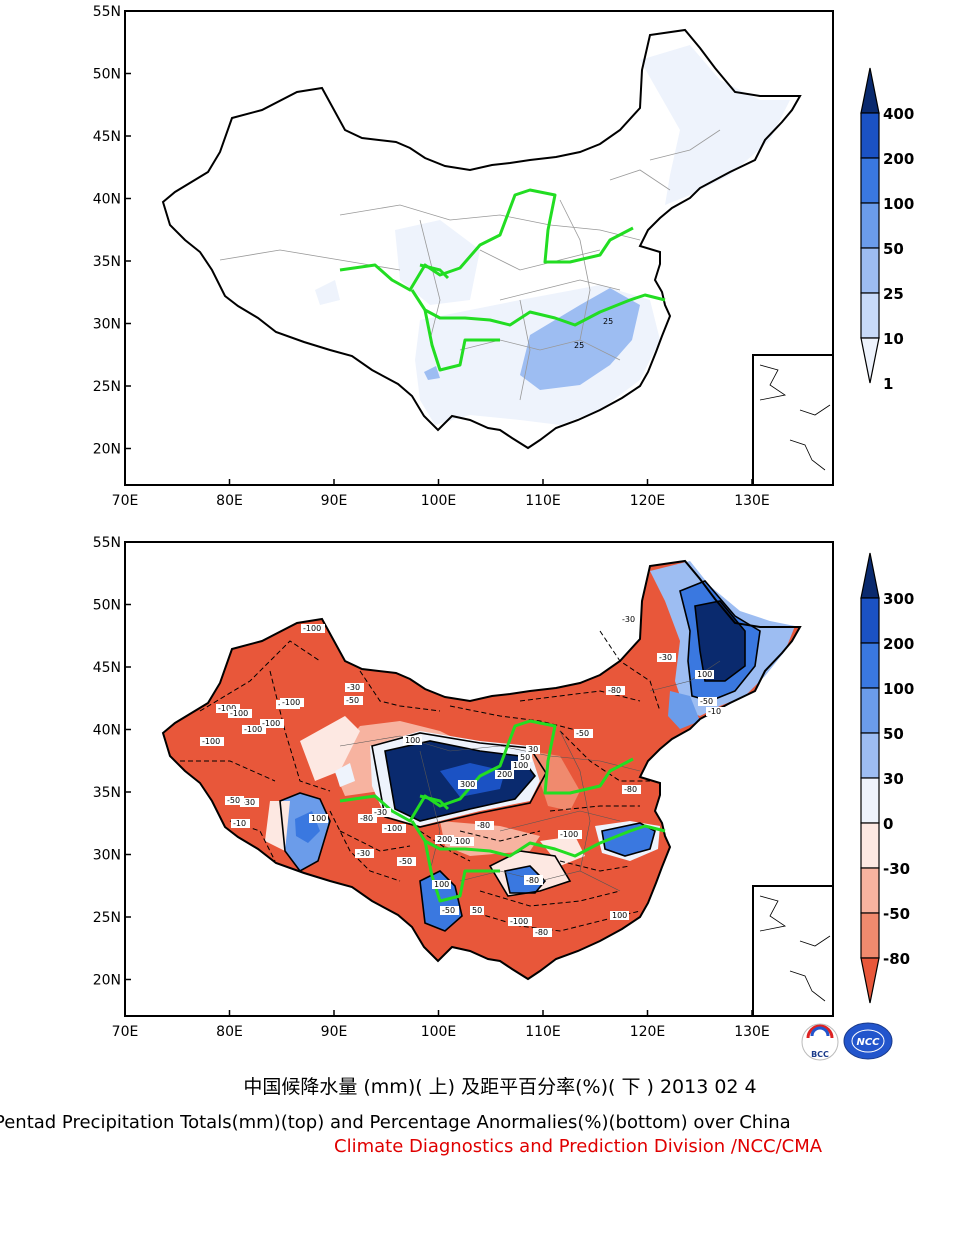 This screenshot has width=960, height=1243. Describe the element at coordinates (896, 914) in the screenshot. I see `colorbar-label: -50` at that location.